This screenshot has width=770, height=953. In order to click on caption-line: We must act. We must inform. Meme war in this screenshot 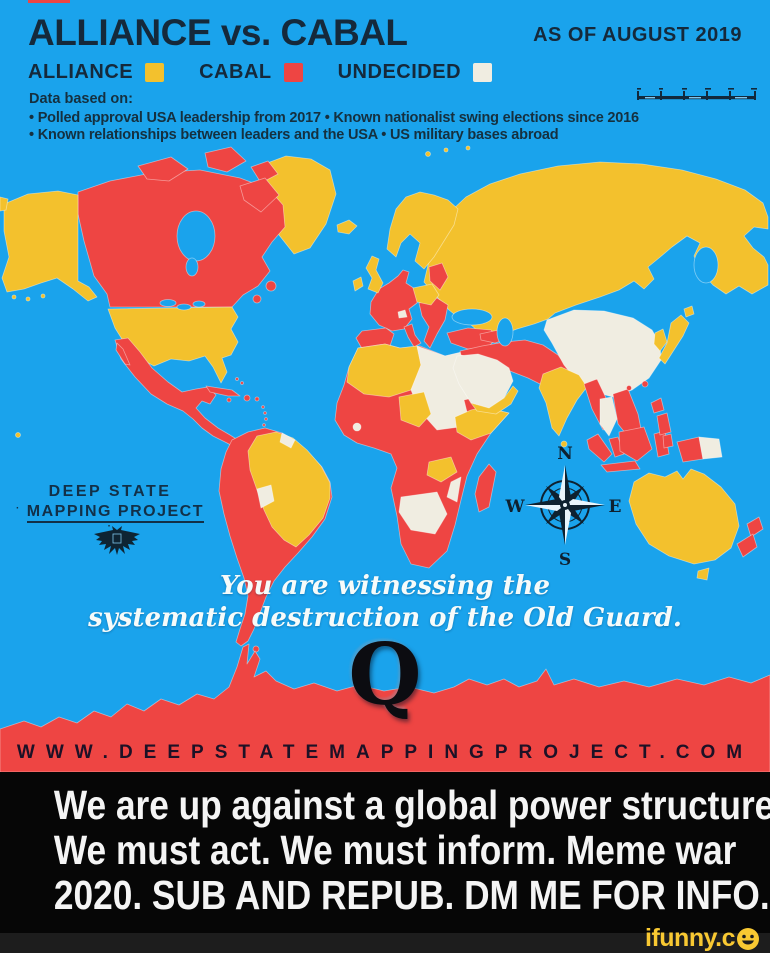, I will do `click(395, 850)`.